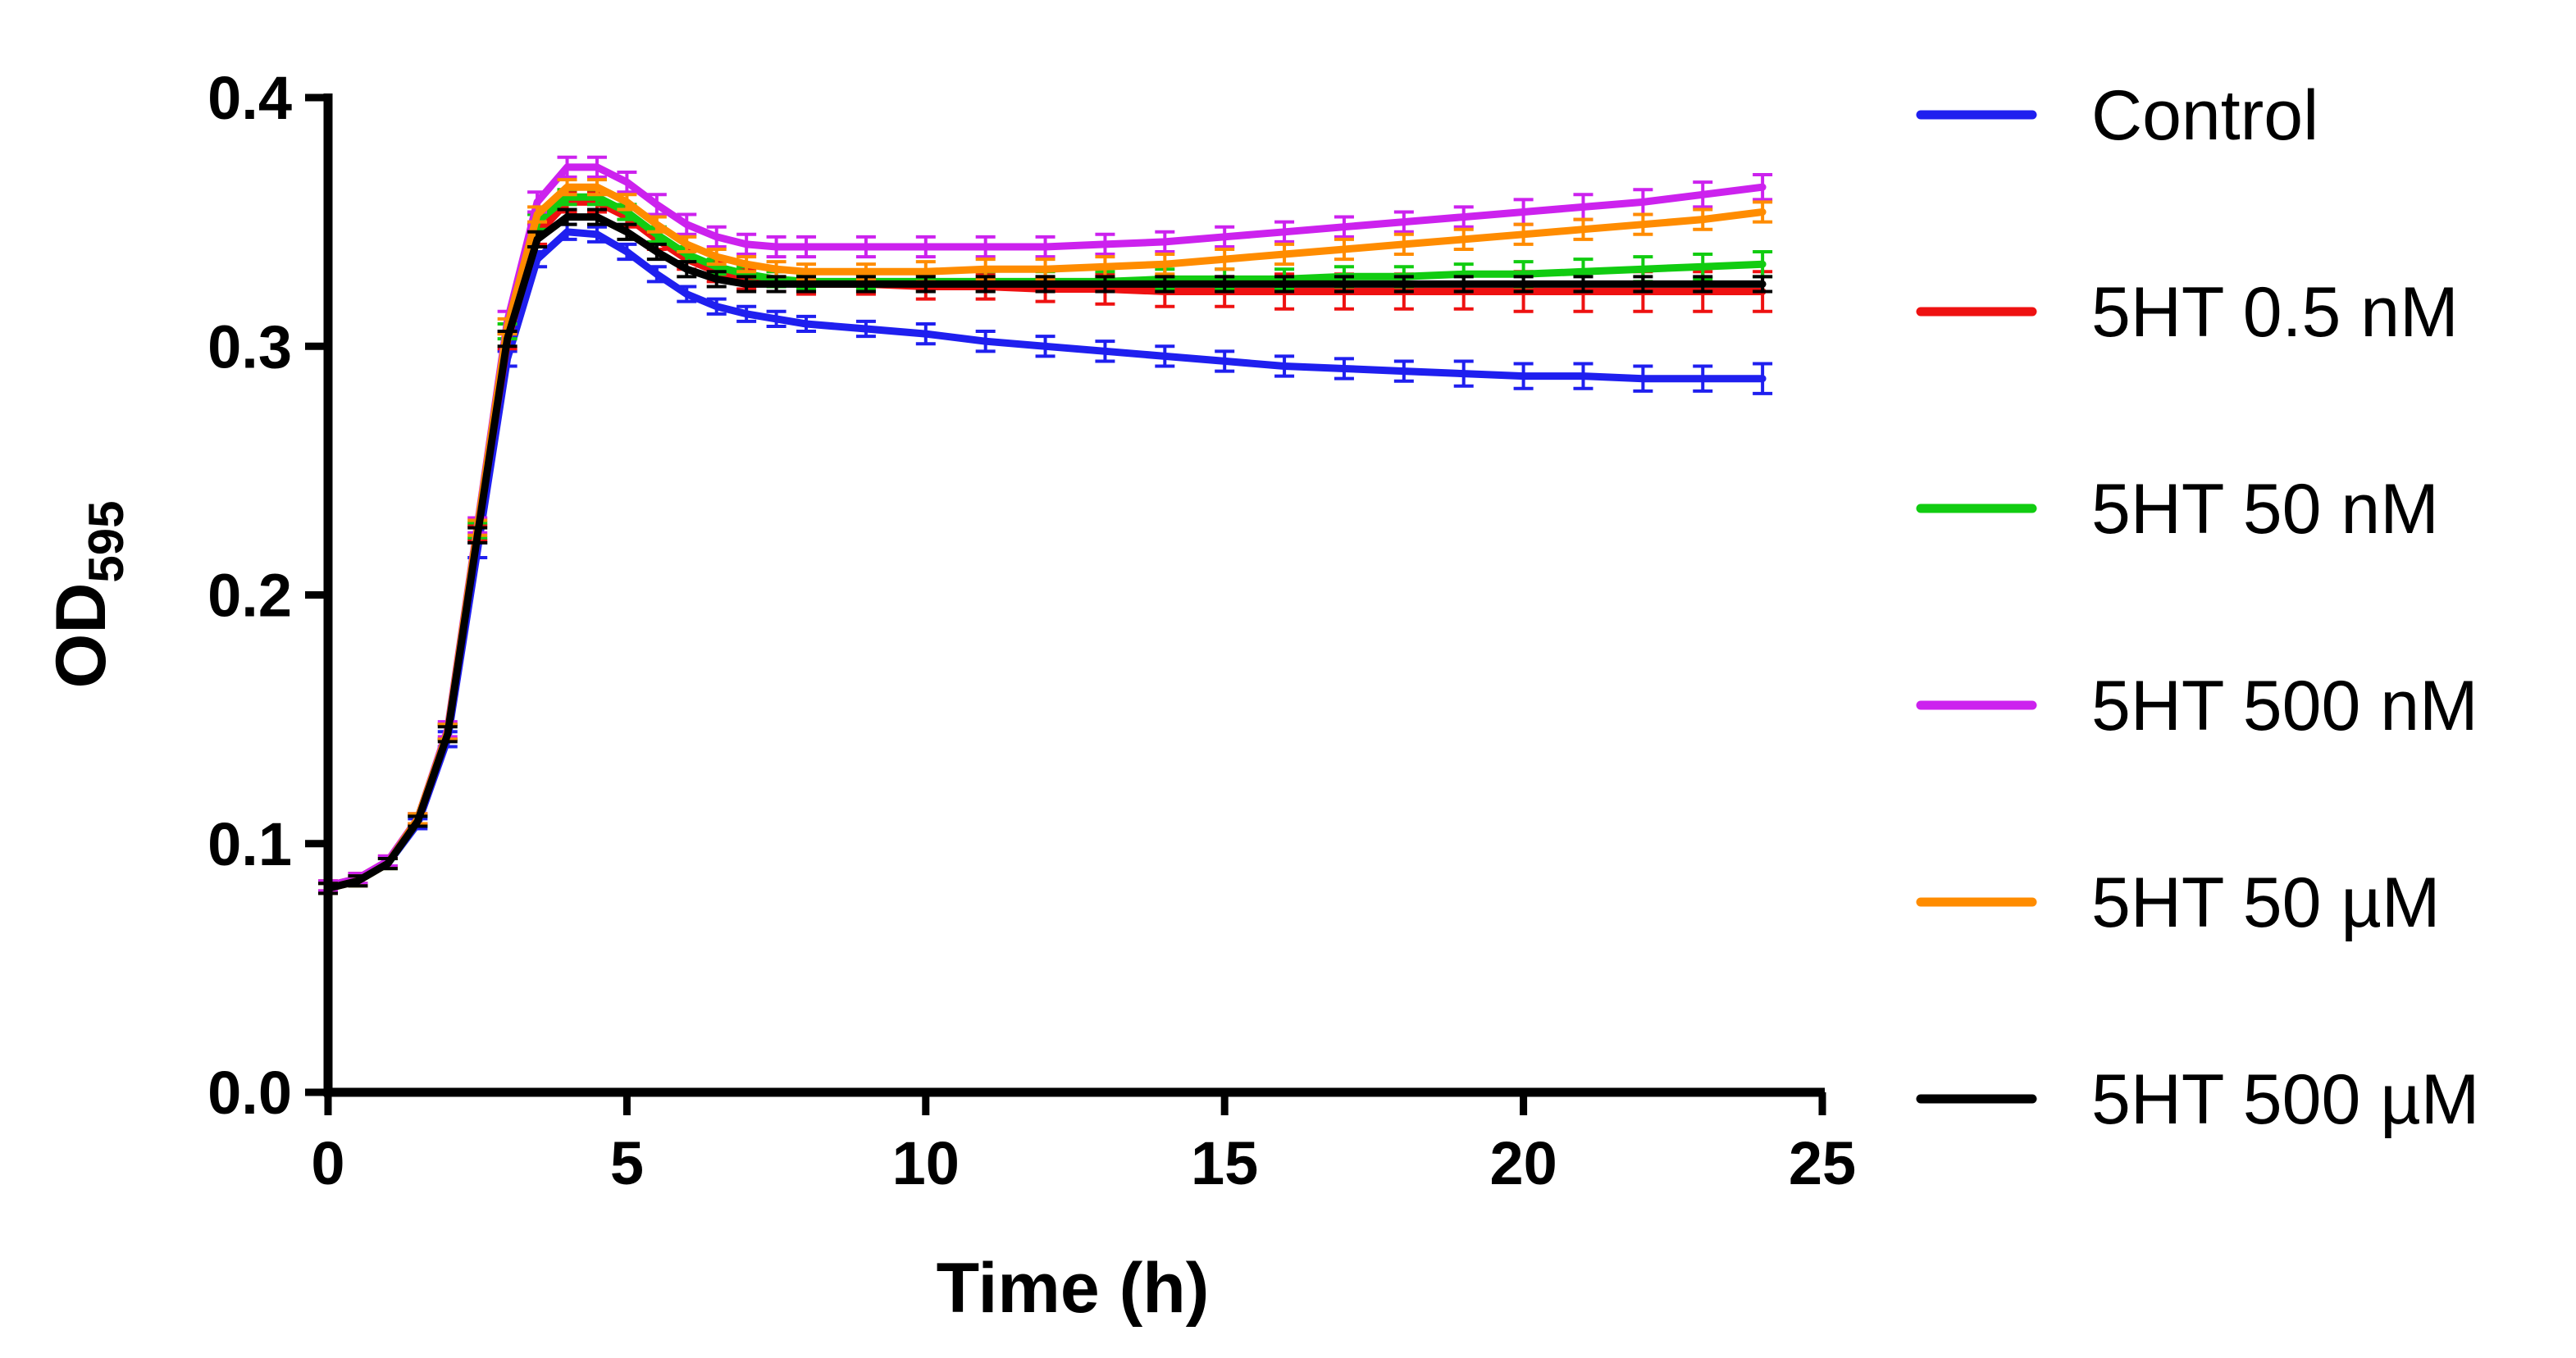  What do you see at coordinates (1822, 1163) in the screenshot?
I see `x-tick-label: 25` at bounding box center [1822, 1163].